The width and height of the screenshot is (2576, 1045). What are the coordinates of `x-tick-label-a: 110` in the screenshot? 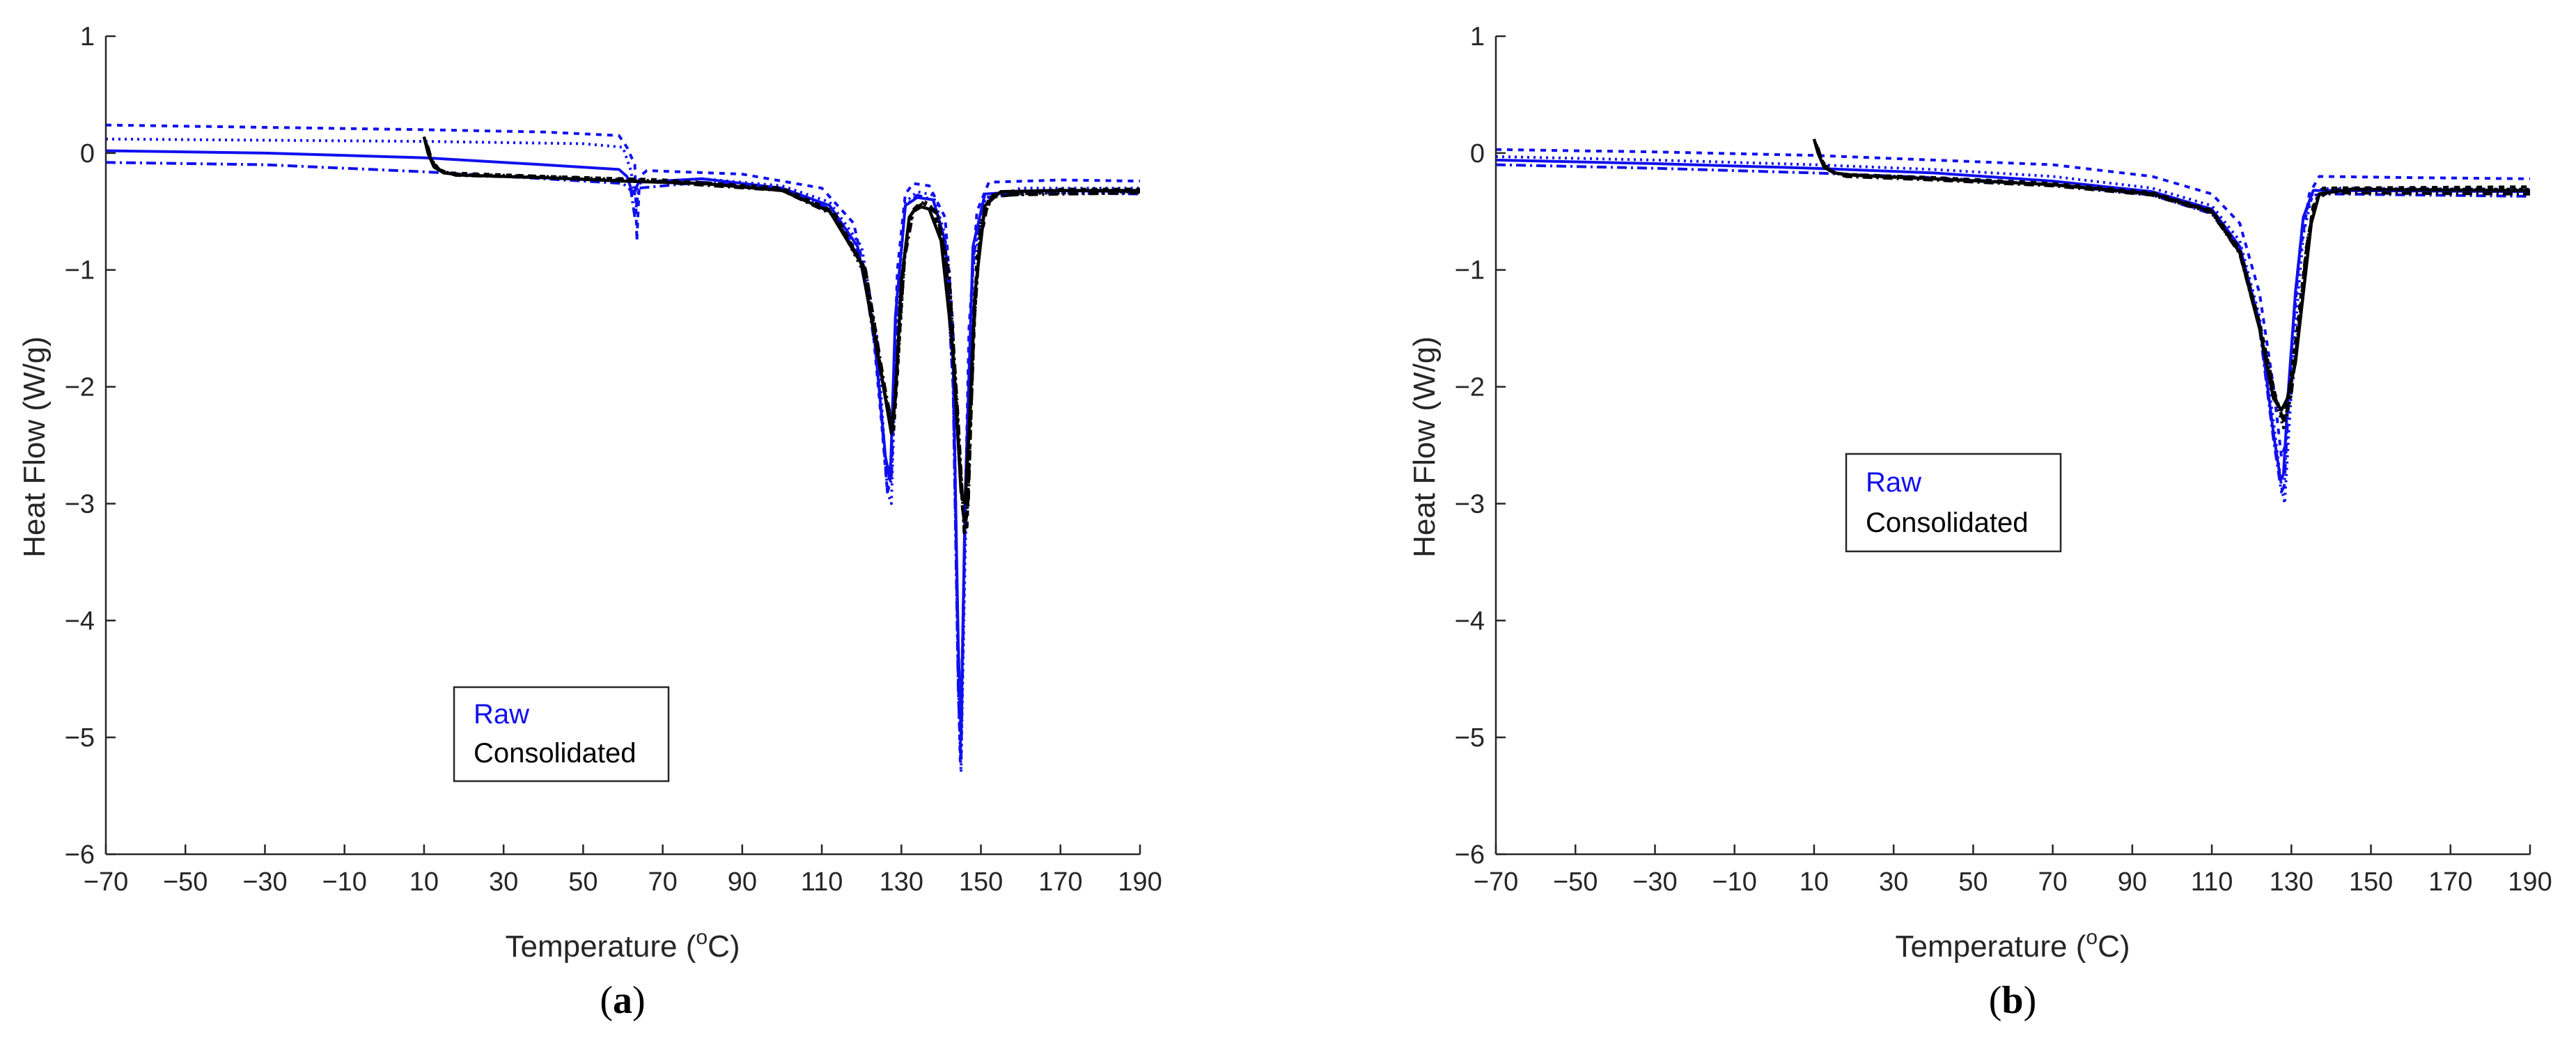 It's located at (822, 882).